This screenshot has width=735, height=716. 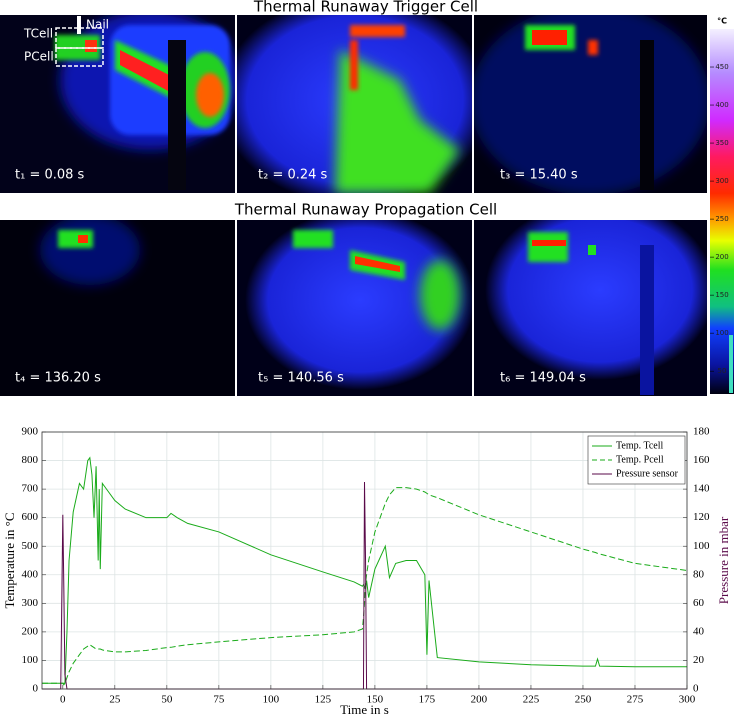 What do you see at coordinates (30, 546) in the screenshot?
I see `y-tick-label: 500` at bounding box center [30, 546].